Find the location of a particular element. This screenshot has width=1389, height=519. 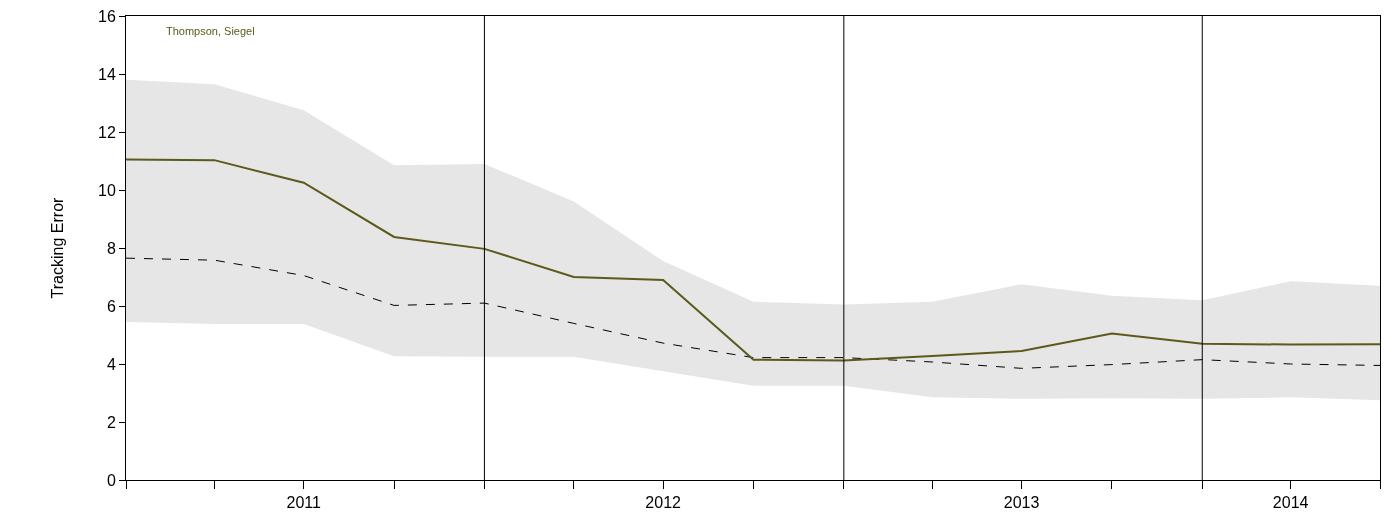

x-tick-label: 2011 is located at coordinates (304, 503).